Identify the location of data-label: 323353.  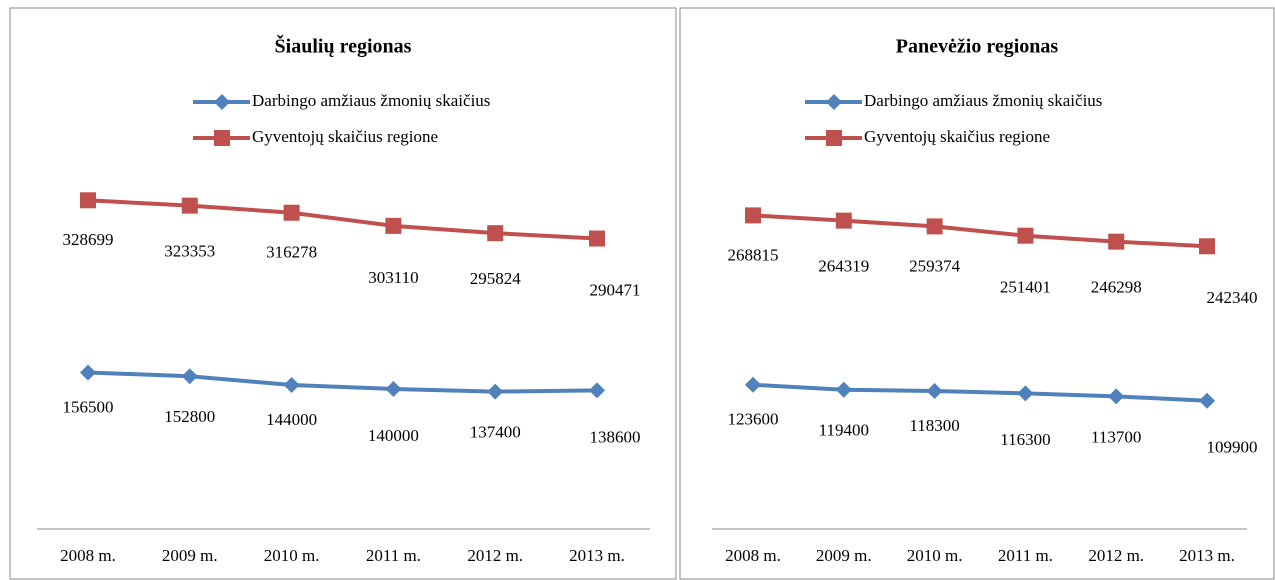
(189, 251).